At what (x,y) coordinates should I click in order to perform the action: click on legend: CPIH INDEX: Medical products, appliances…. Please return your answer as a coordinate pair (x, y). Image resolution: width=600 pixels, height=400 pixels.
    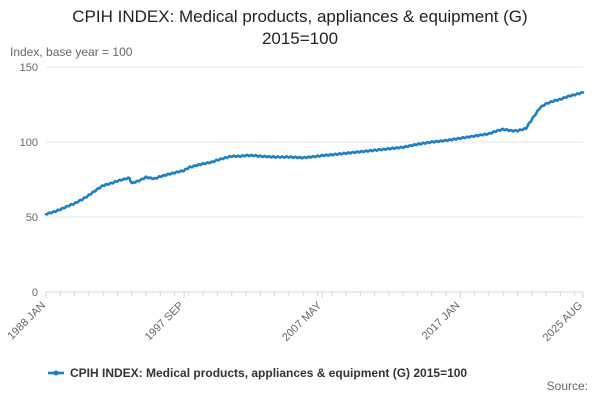
    Looking at the image, I should click on (257, 373).